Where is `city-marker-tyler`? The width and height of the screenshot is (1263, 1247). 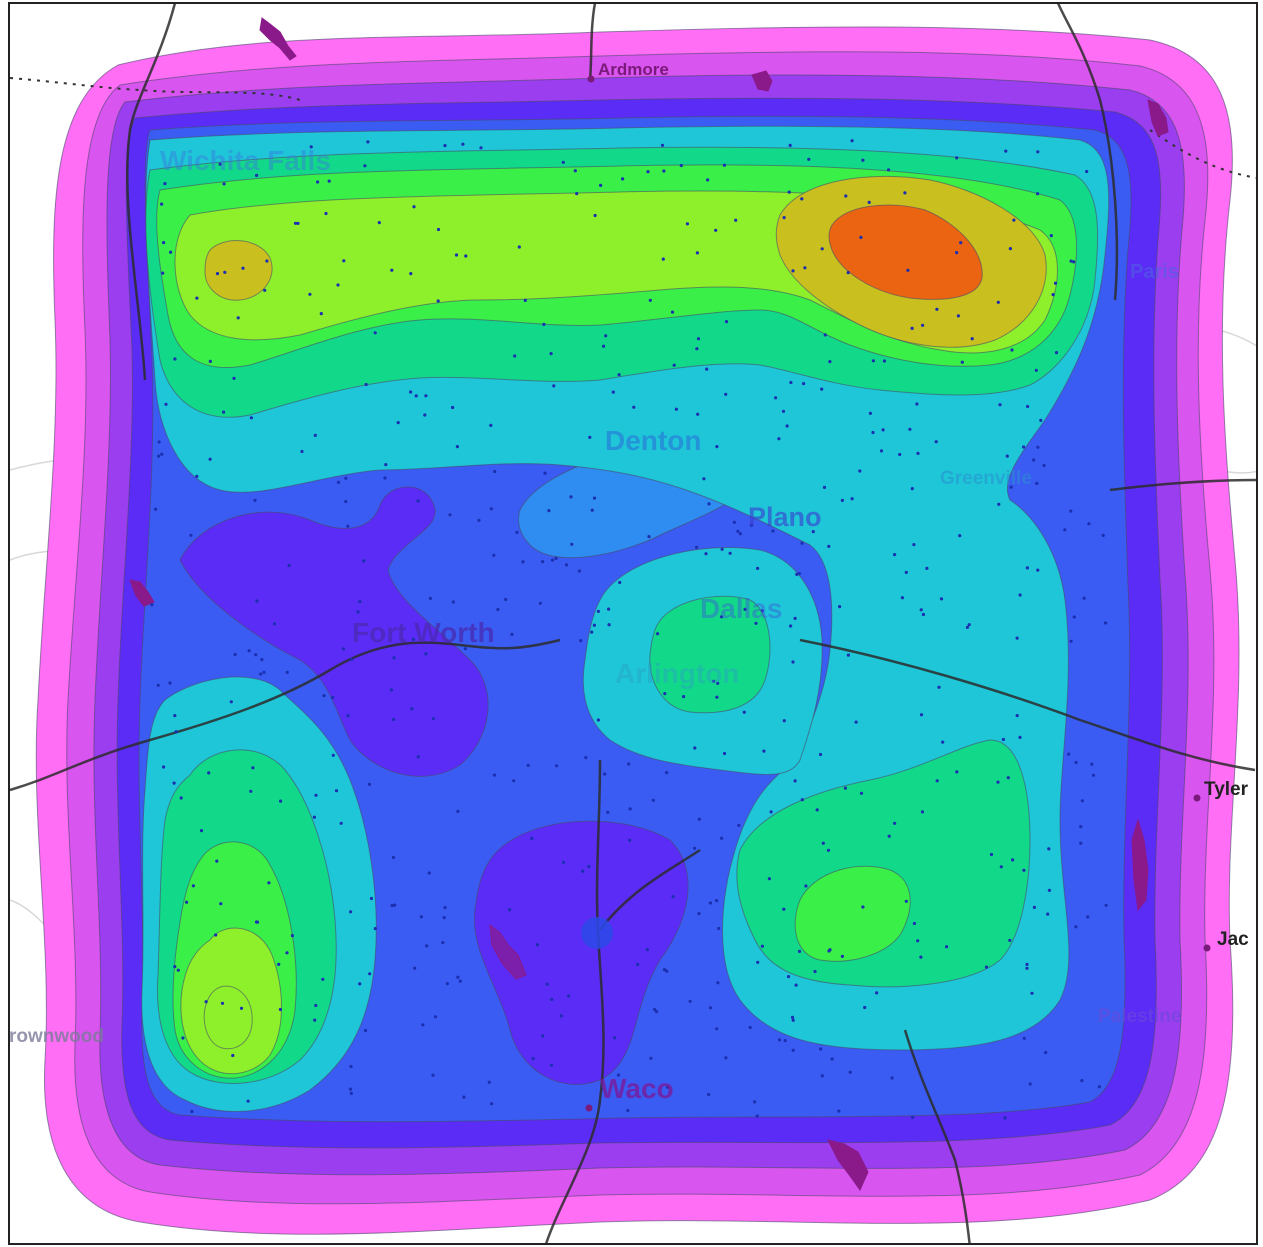 city-marker-tyler is located at coordinates (1197, 798).